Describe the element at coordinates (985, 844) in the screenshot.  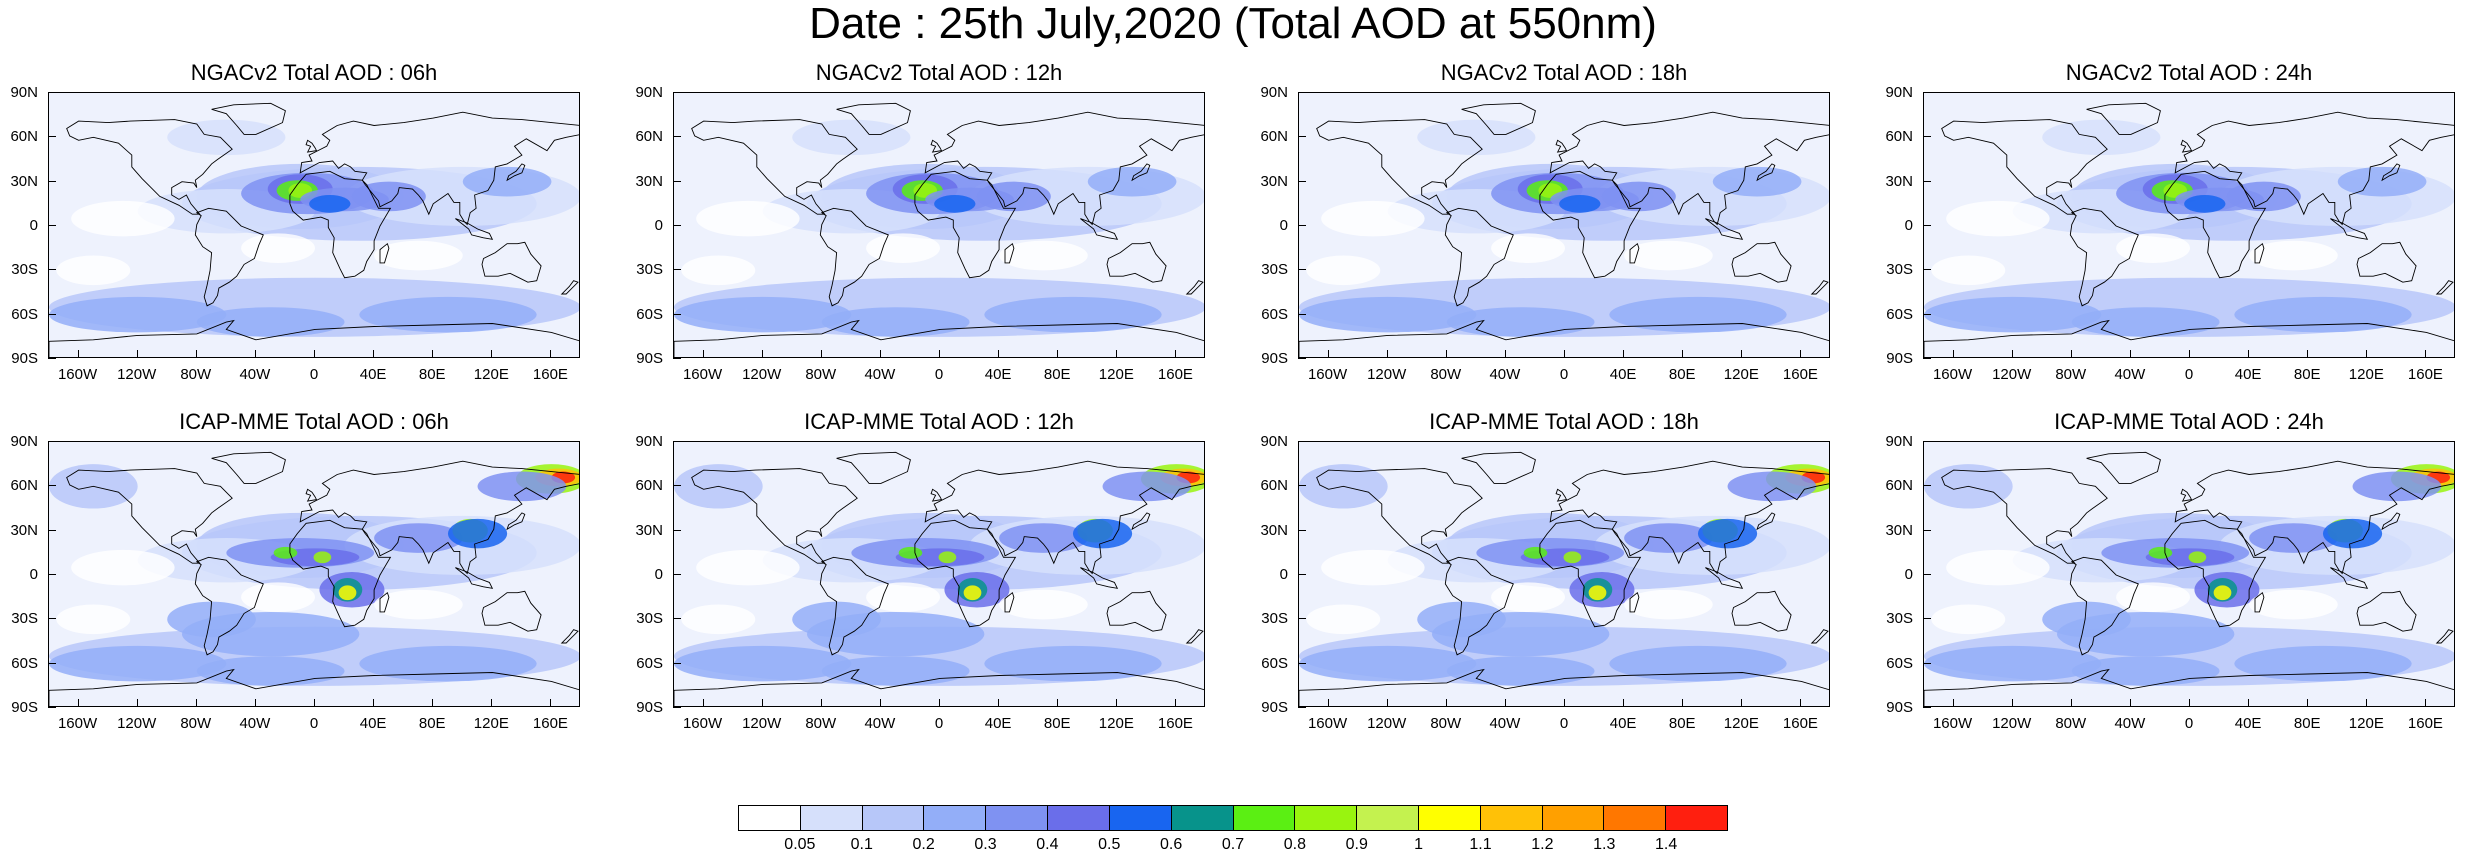
I see `colorbar-label: 0.3` at that location.